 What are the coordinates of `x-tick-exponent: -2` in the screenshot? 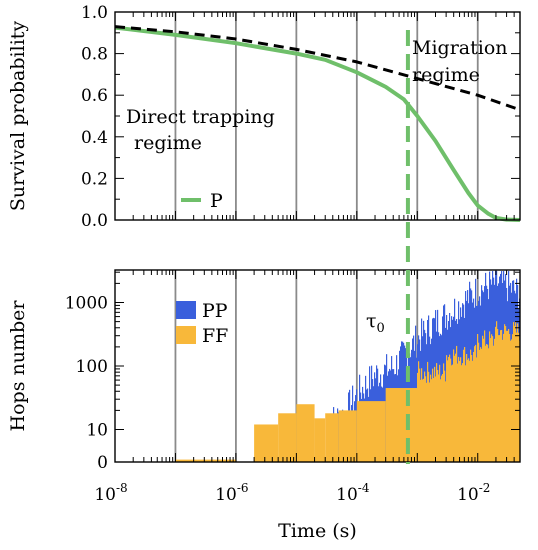 It's located at (485, 488).